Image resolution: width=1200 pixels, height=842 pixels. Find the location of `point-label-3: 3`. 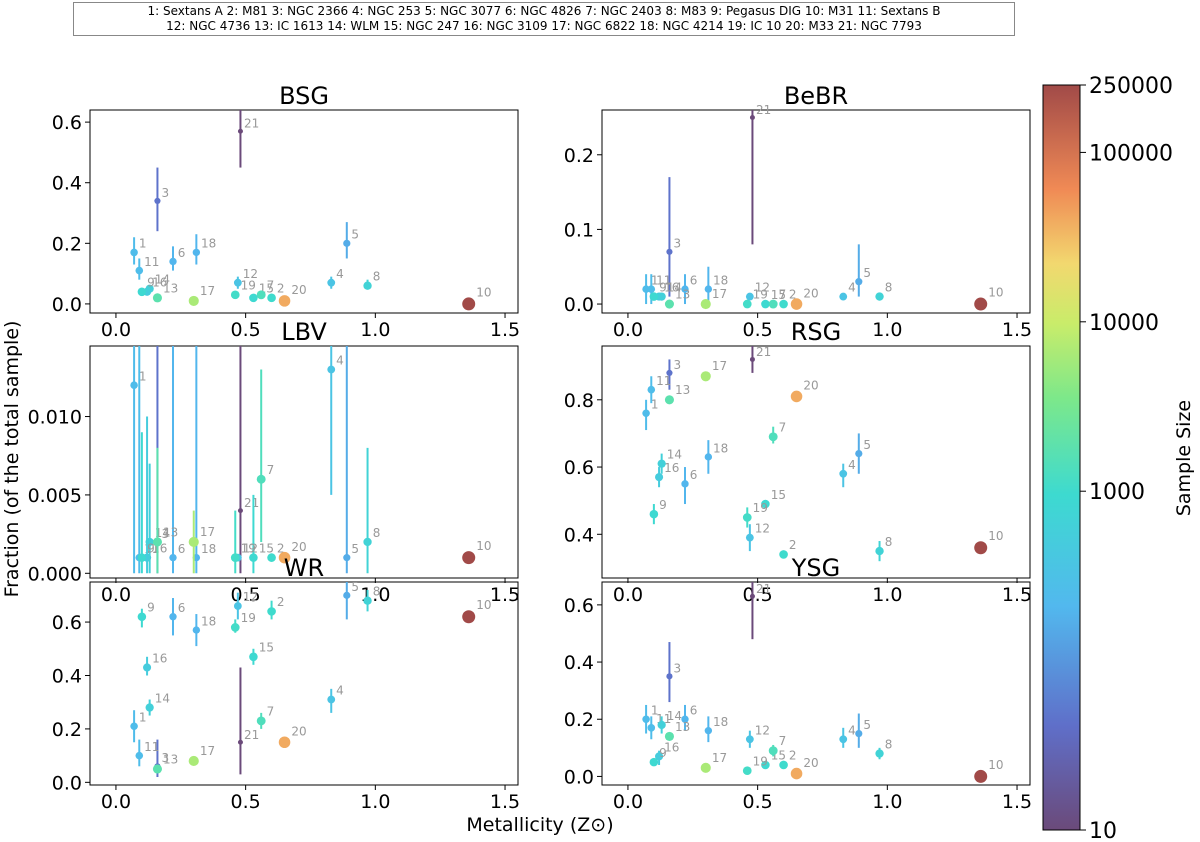

point-label-3: 3 is located at coordinates (678, 668).